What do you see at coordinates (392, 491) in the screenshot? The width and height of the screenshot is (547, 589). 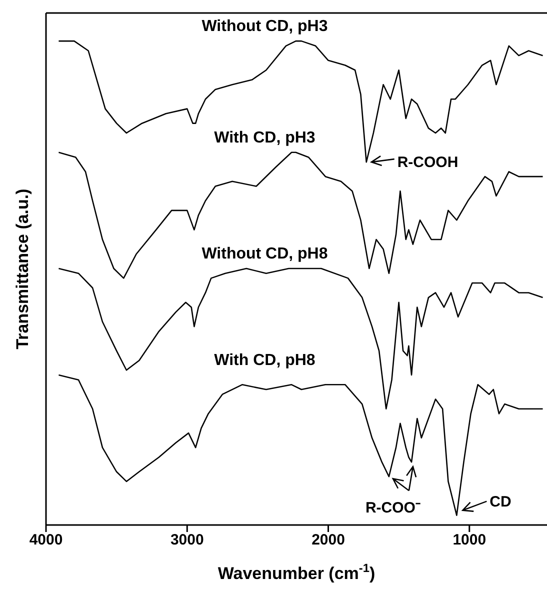 I see `note-double-arrow-icon: R-COO⁻` at bounding box center [392, 491].